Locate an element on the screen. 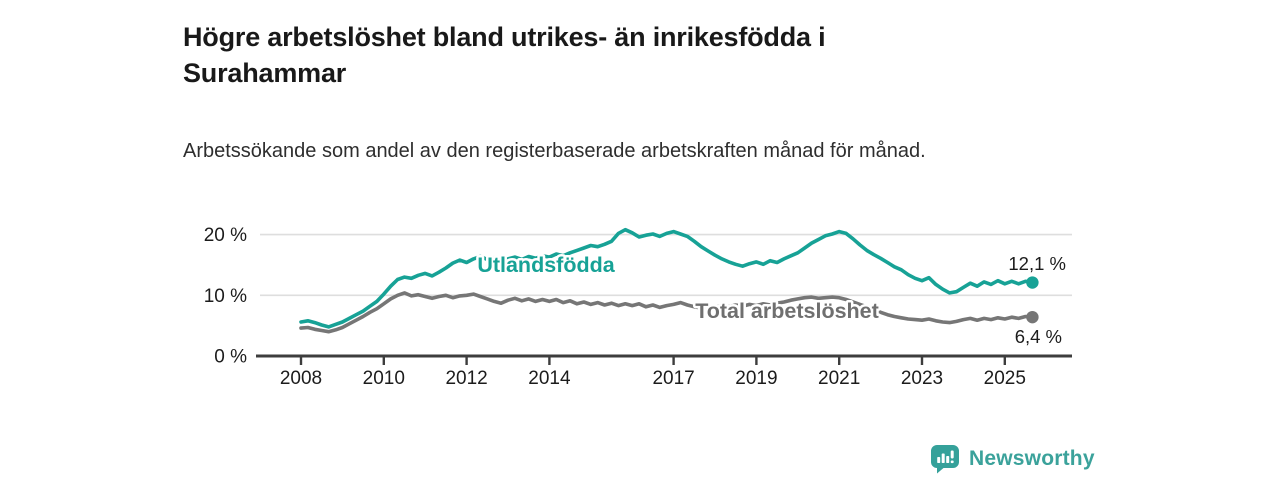 The height and width of the screenshot is (480, 1280). x-tick-label: 2010 is located at coordinates (384, 378).